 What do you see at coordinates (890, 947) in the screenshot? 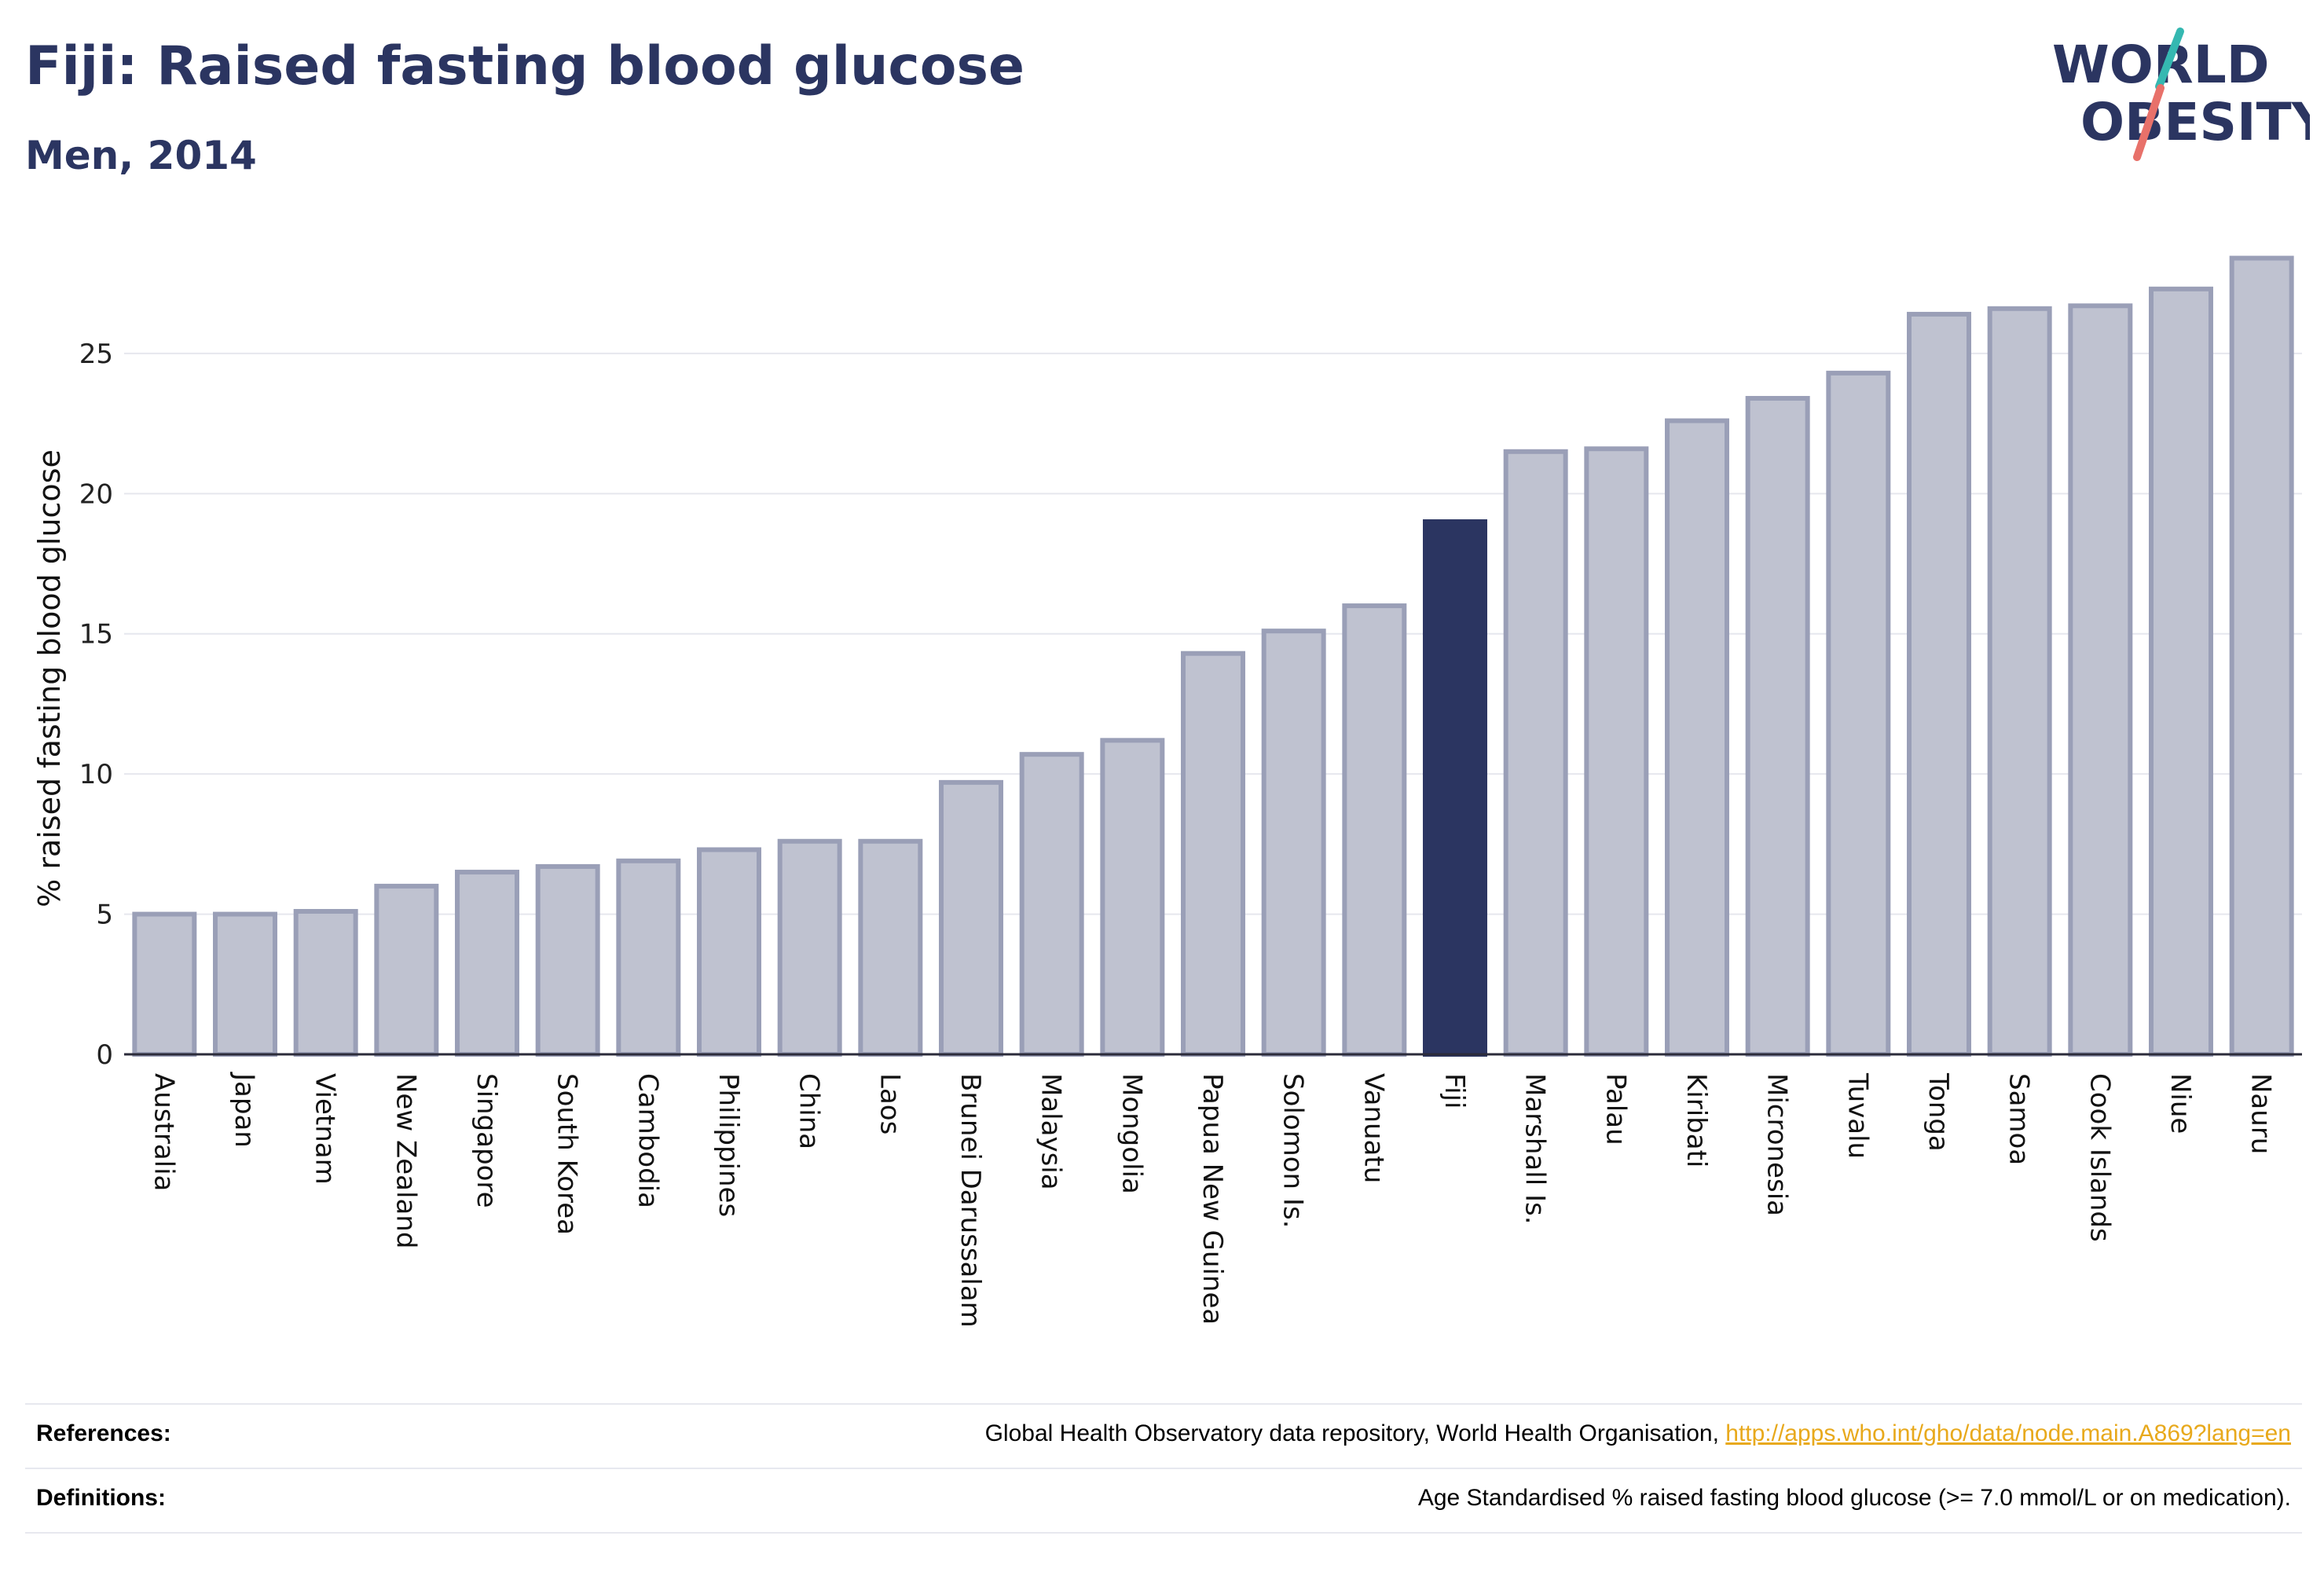
I see `bar-laos` at bounding box center [890, 947].